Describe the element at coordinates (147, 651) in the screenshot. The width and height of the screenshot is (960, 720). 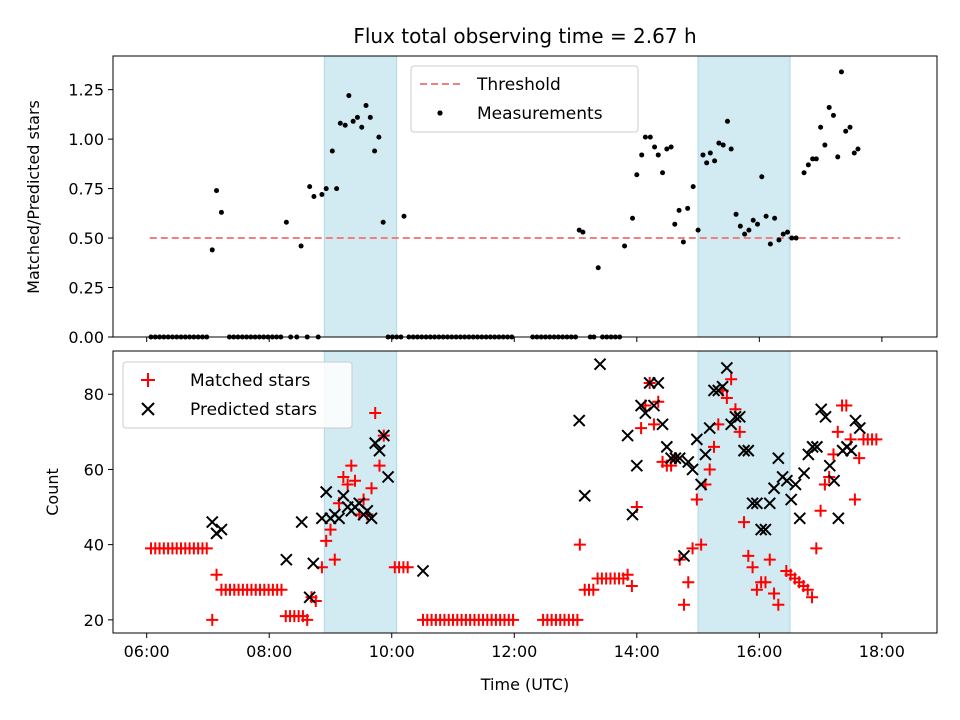
I see `x-tick-label: 06:00` at that location.